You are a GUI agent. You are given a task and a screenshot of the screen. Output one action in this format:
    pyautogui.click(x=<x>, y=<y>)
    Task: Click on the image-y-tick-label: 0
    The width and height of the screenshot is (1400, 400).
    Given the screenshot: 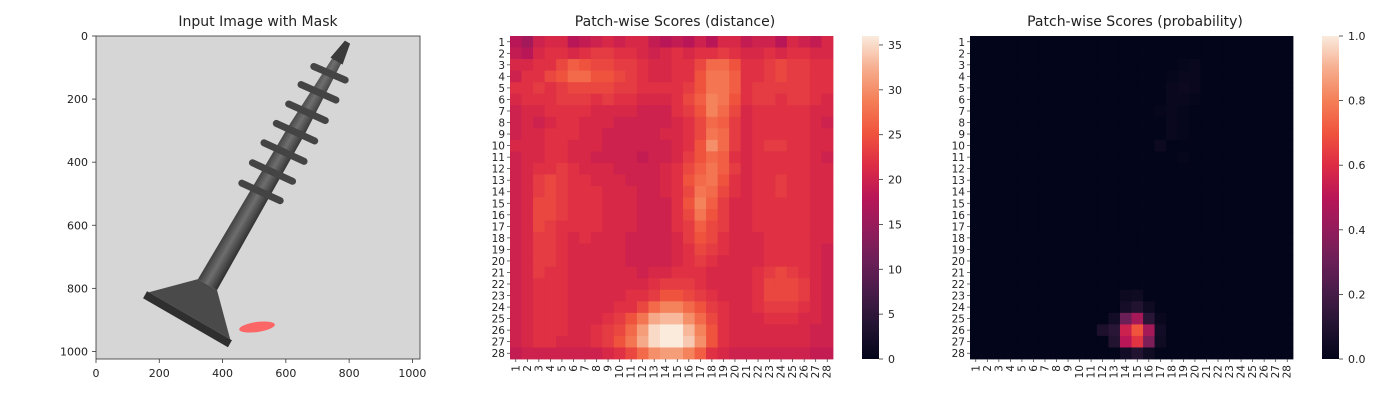 What is the action you would take?
    pyautogui.click(x=84, y=36)
    